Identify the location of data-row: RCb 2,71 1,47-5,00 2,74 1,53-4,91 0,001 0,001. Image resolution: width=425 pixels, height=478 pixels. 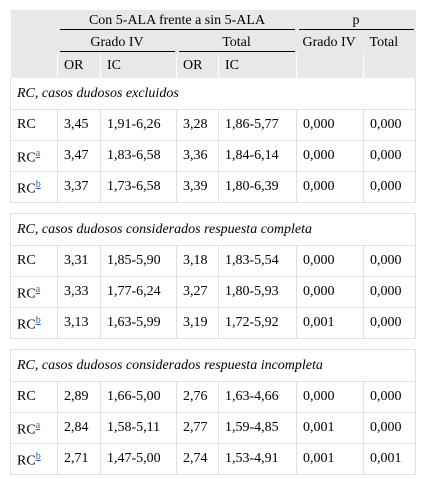
(213, 459).